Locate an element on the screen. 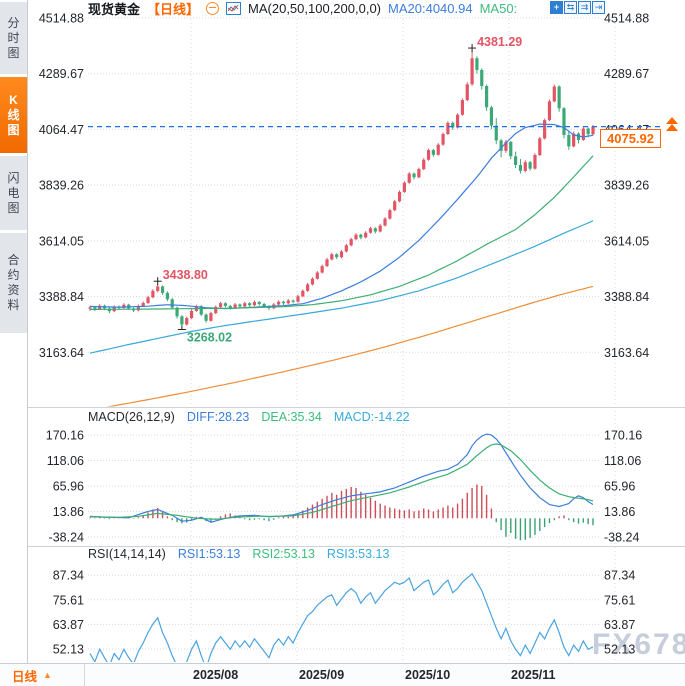 This screenshot has height=686, width=685. ma20-value-label: MA20:4040.94 is located at coordinates (430, 8).